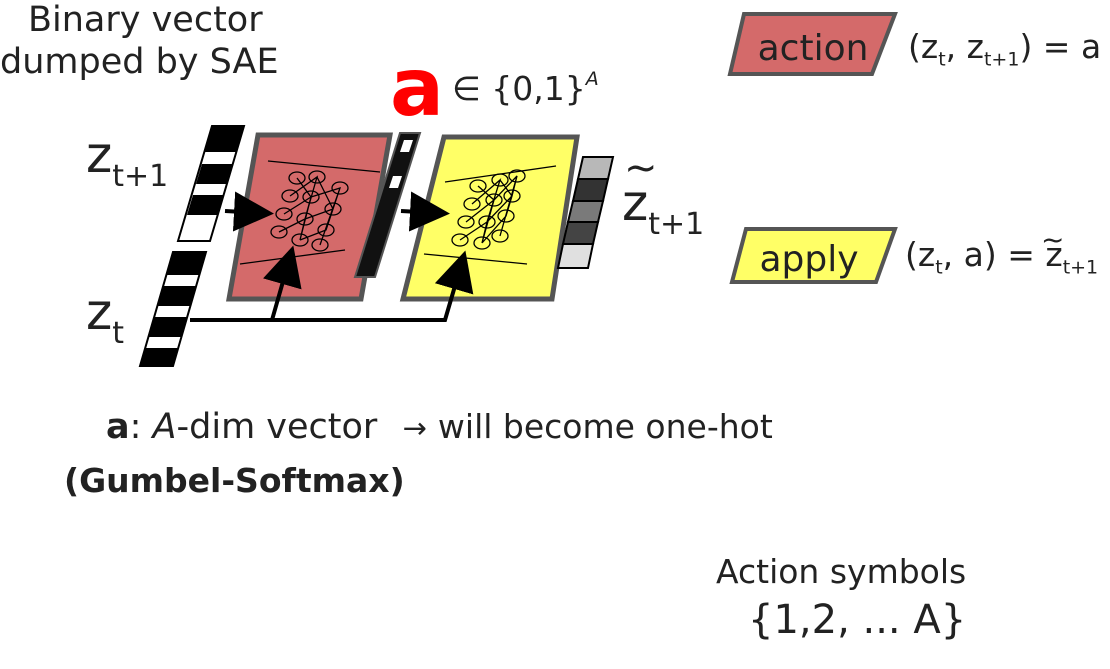 This screenshot has height=669, width=1110. I want to click on zt-base: z, so click(99, 312).